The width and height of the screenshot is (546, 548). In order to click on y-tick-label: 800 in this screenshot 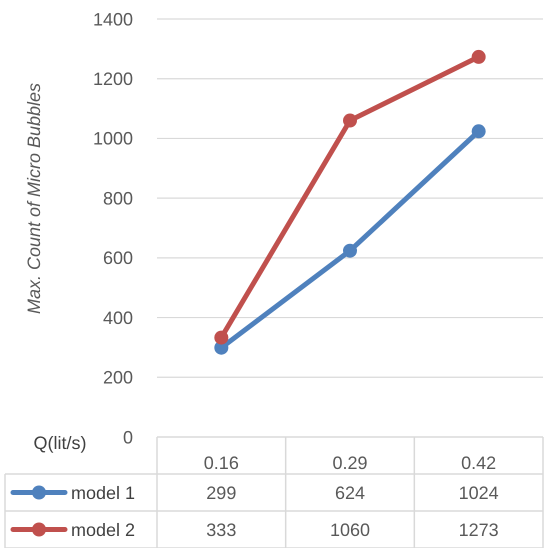, I will do `click(117, 198)`.